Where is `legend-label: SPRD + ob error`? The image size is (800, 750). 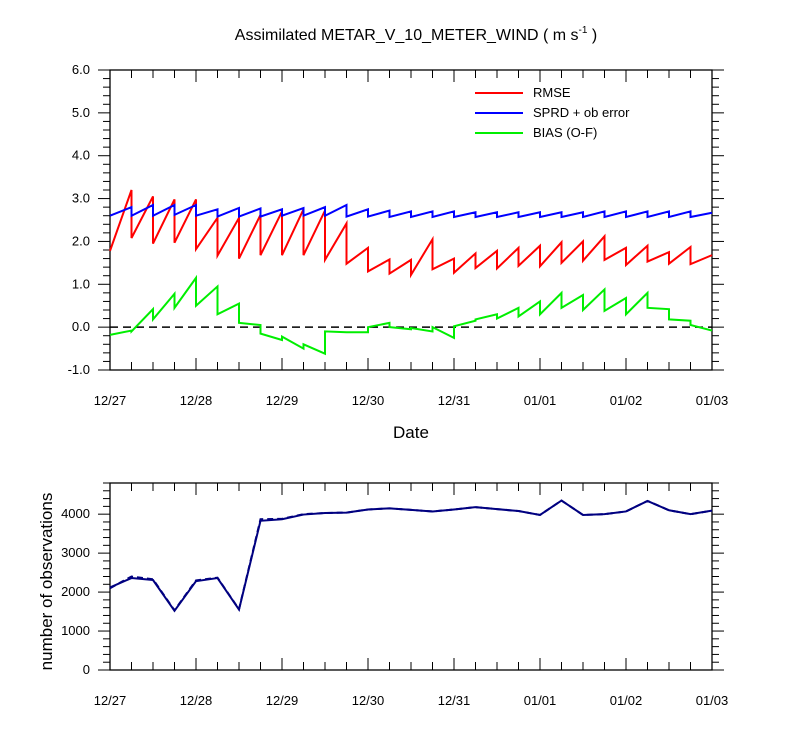
legend-label: SPRD + ob error is located at coordinates (581, 112).